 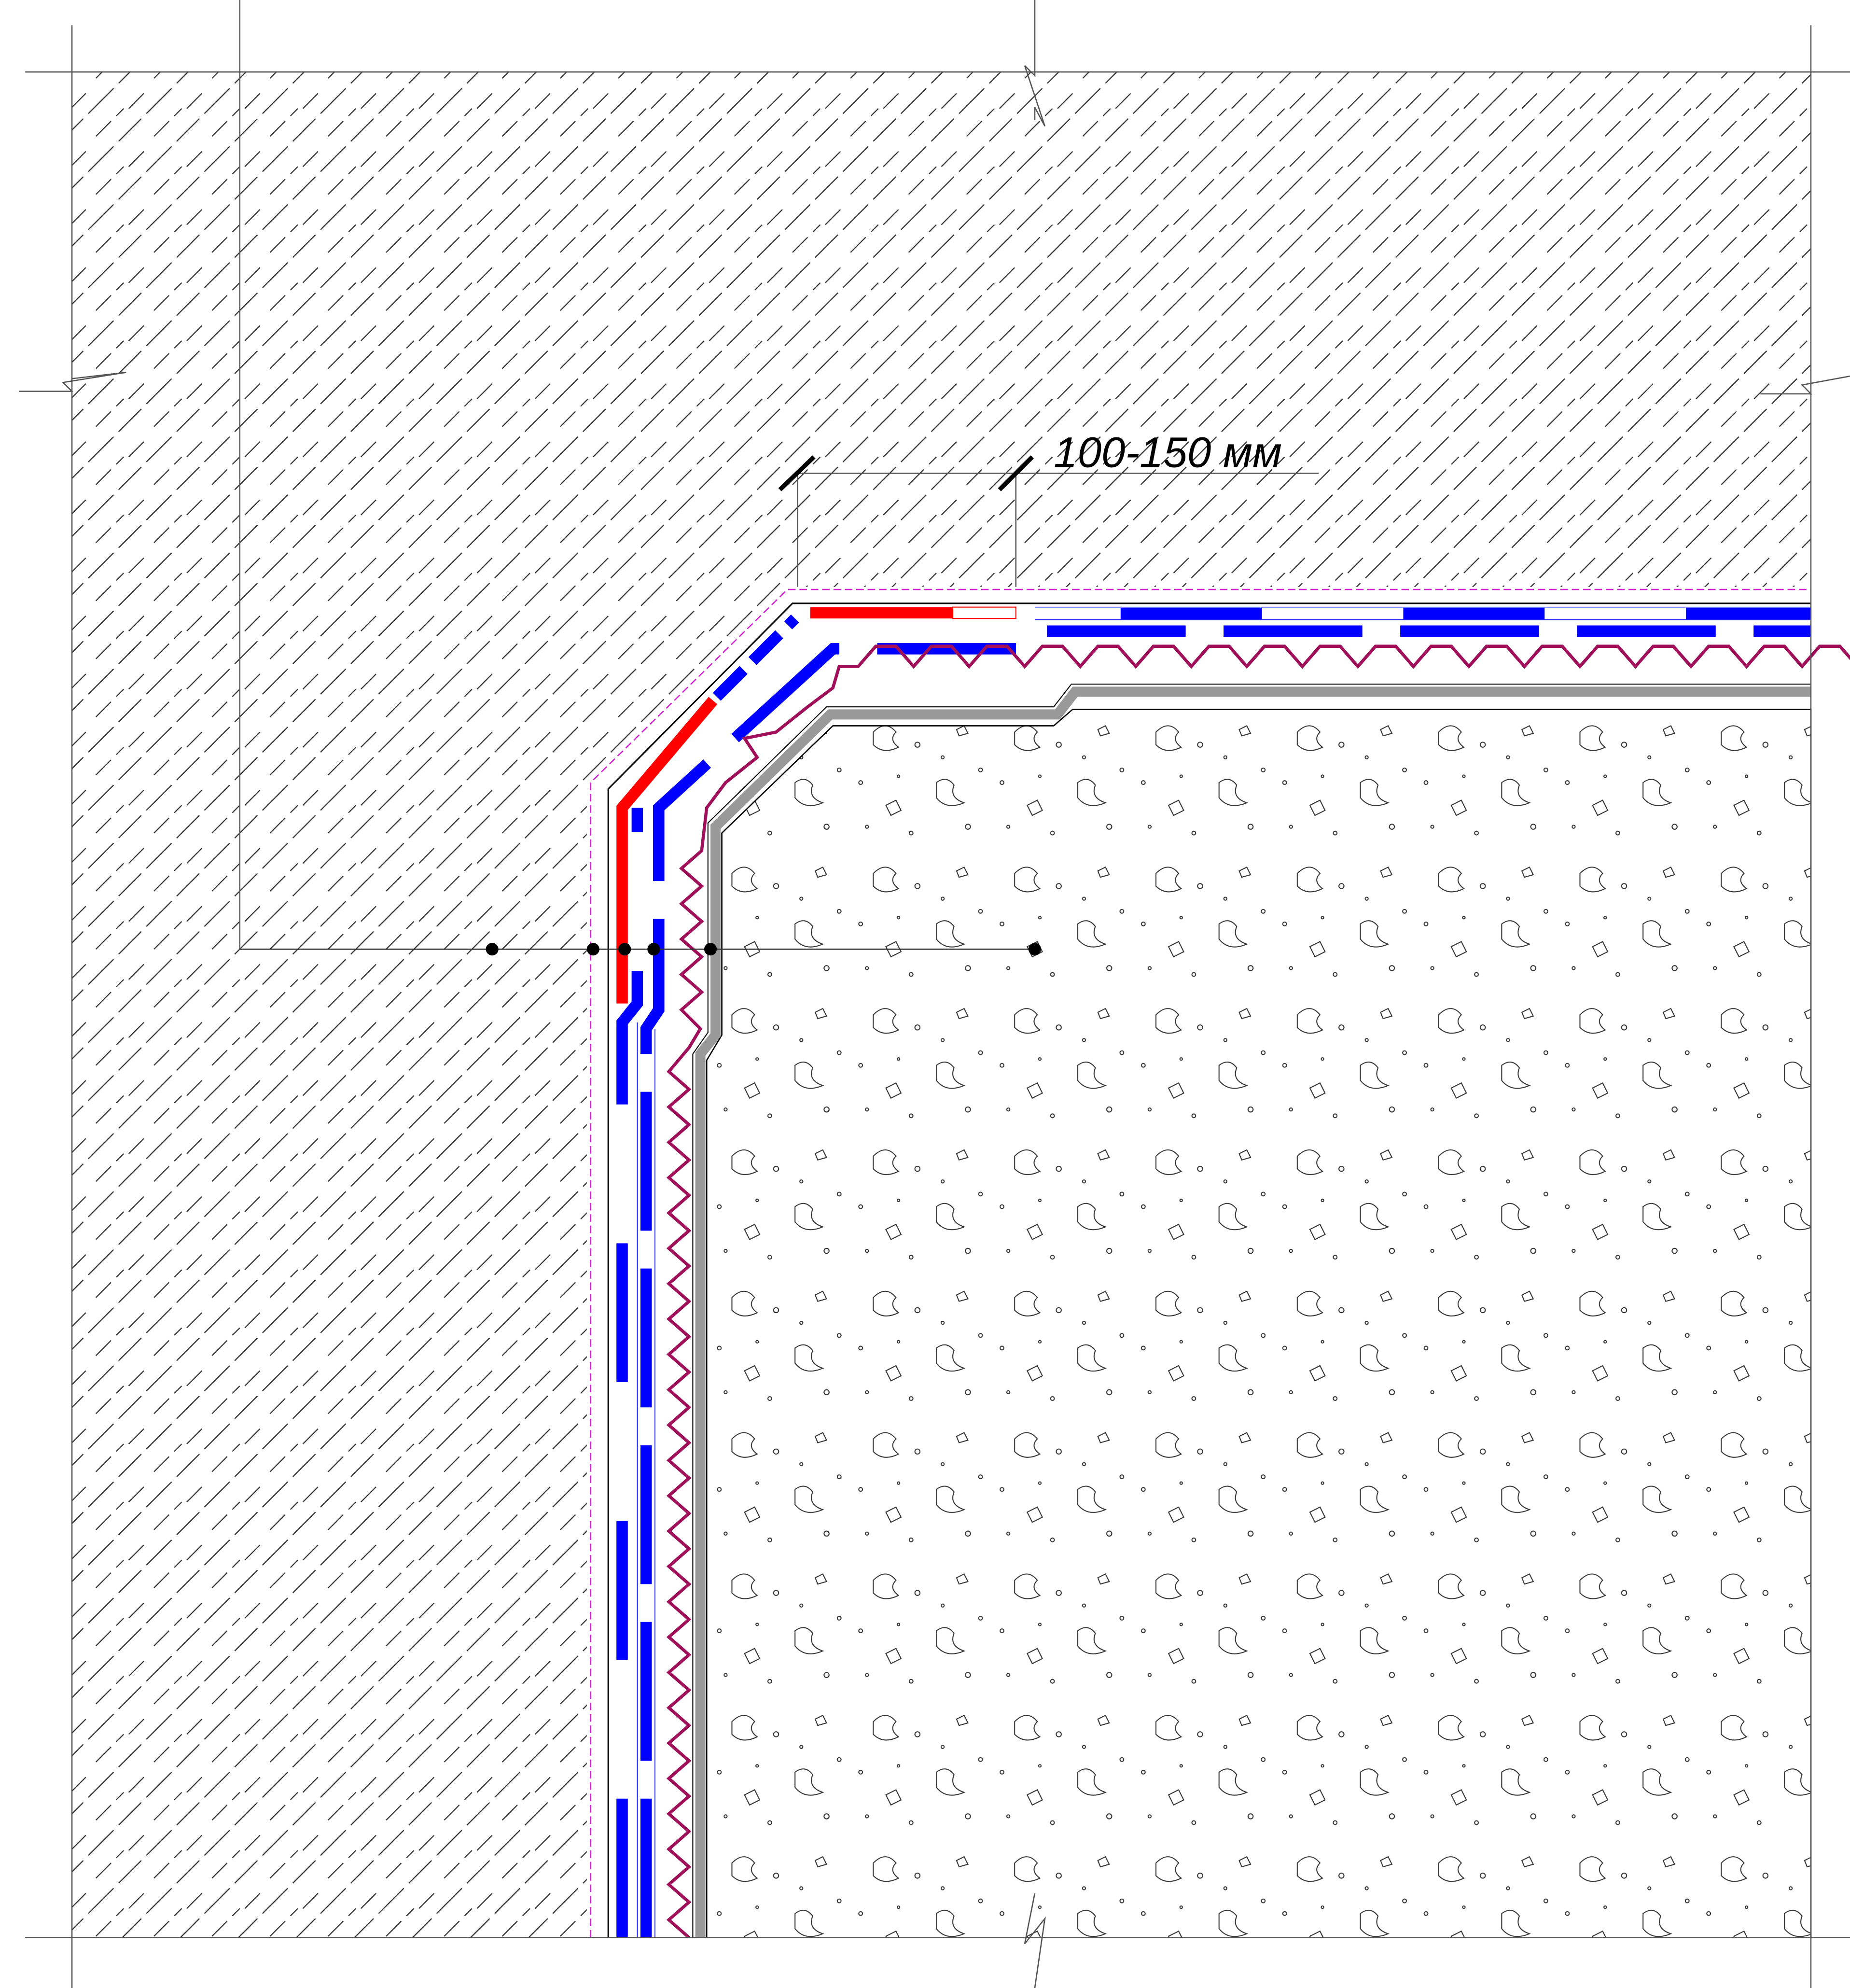 I want to click on section-line, so click(x=640, y=950).